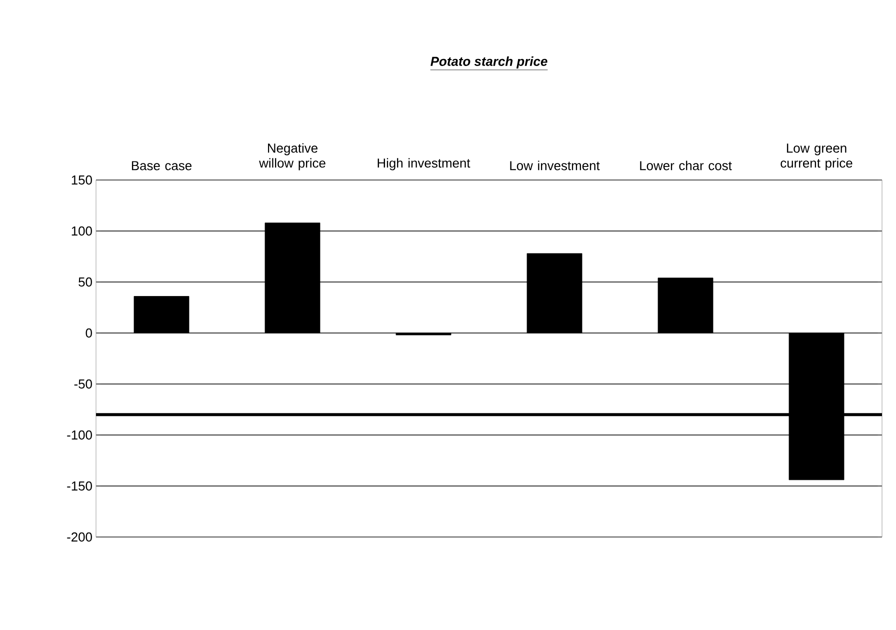  I want to click on y-tick-label: -50, so click(83, 384).